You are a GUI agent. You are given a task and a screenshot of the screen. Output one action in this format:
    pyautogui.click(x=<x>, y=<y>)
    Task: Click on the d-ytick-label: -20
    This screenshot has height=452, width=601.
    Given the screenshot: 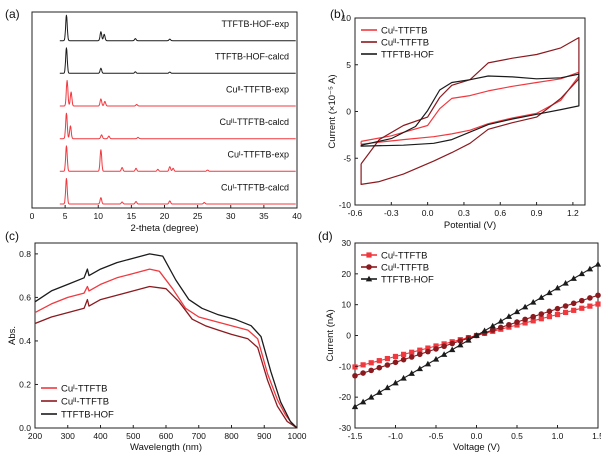 What is the action you would take?
    pyautogui.click(x=345, y=397)
    